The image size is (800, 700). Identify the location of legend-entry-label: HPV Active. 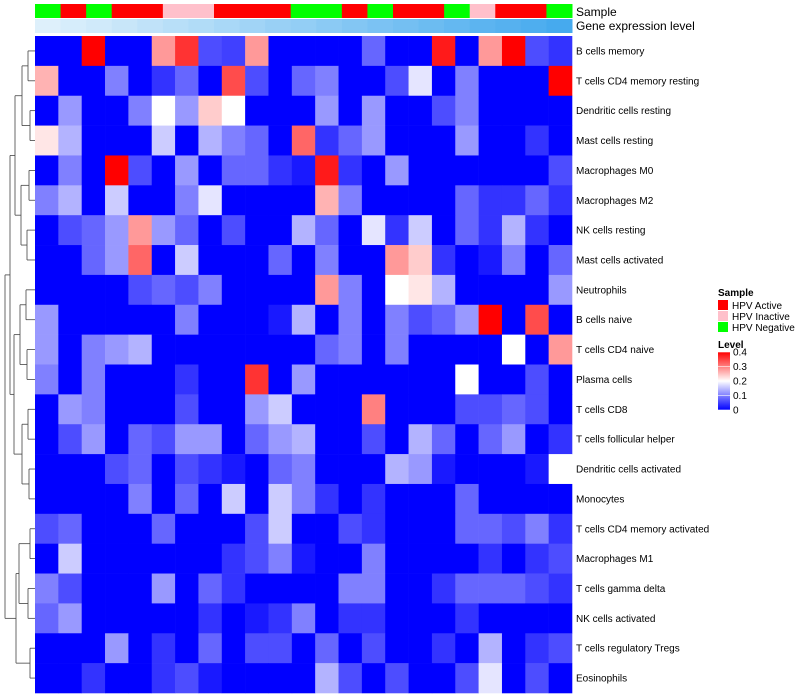
(757, 306).